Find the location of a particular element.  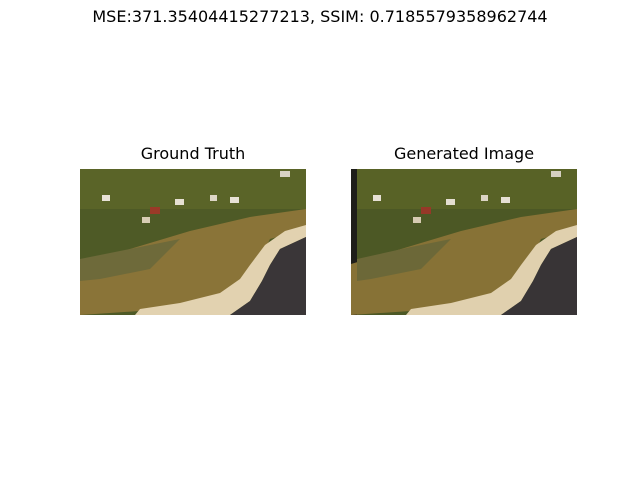

ground-truth-title: Ground Truth is located at coordinates (193, 153).